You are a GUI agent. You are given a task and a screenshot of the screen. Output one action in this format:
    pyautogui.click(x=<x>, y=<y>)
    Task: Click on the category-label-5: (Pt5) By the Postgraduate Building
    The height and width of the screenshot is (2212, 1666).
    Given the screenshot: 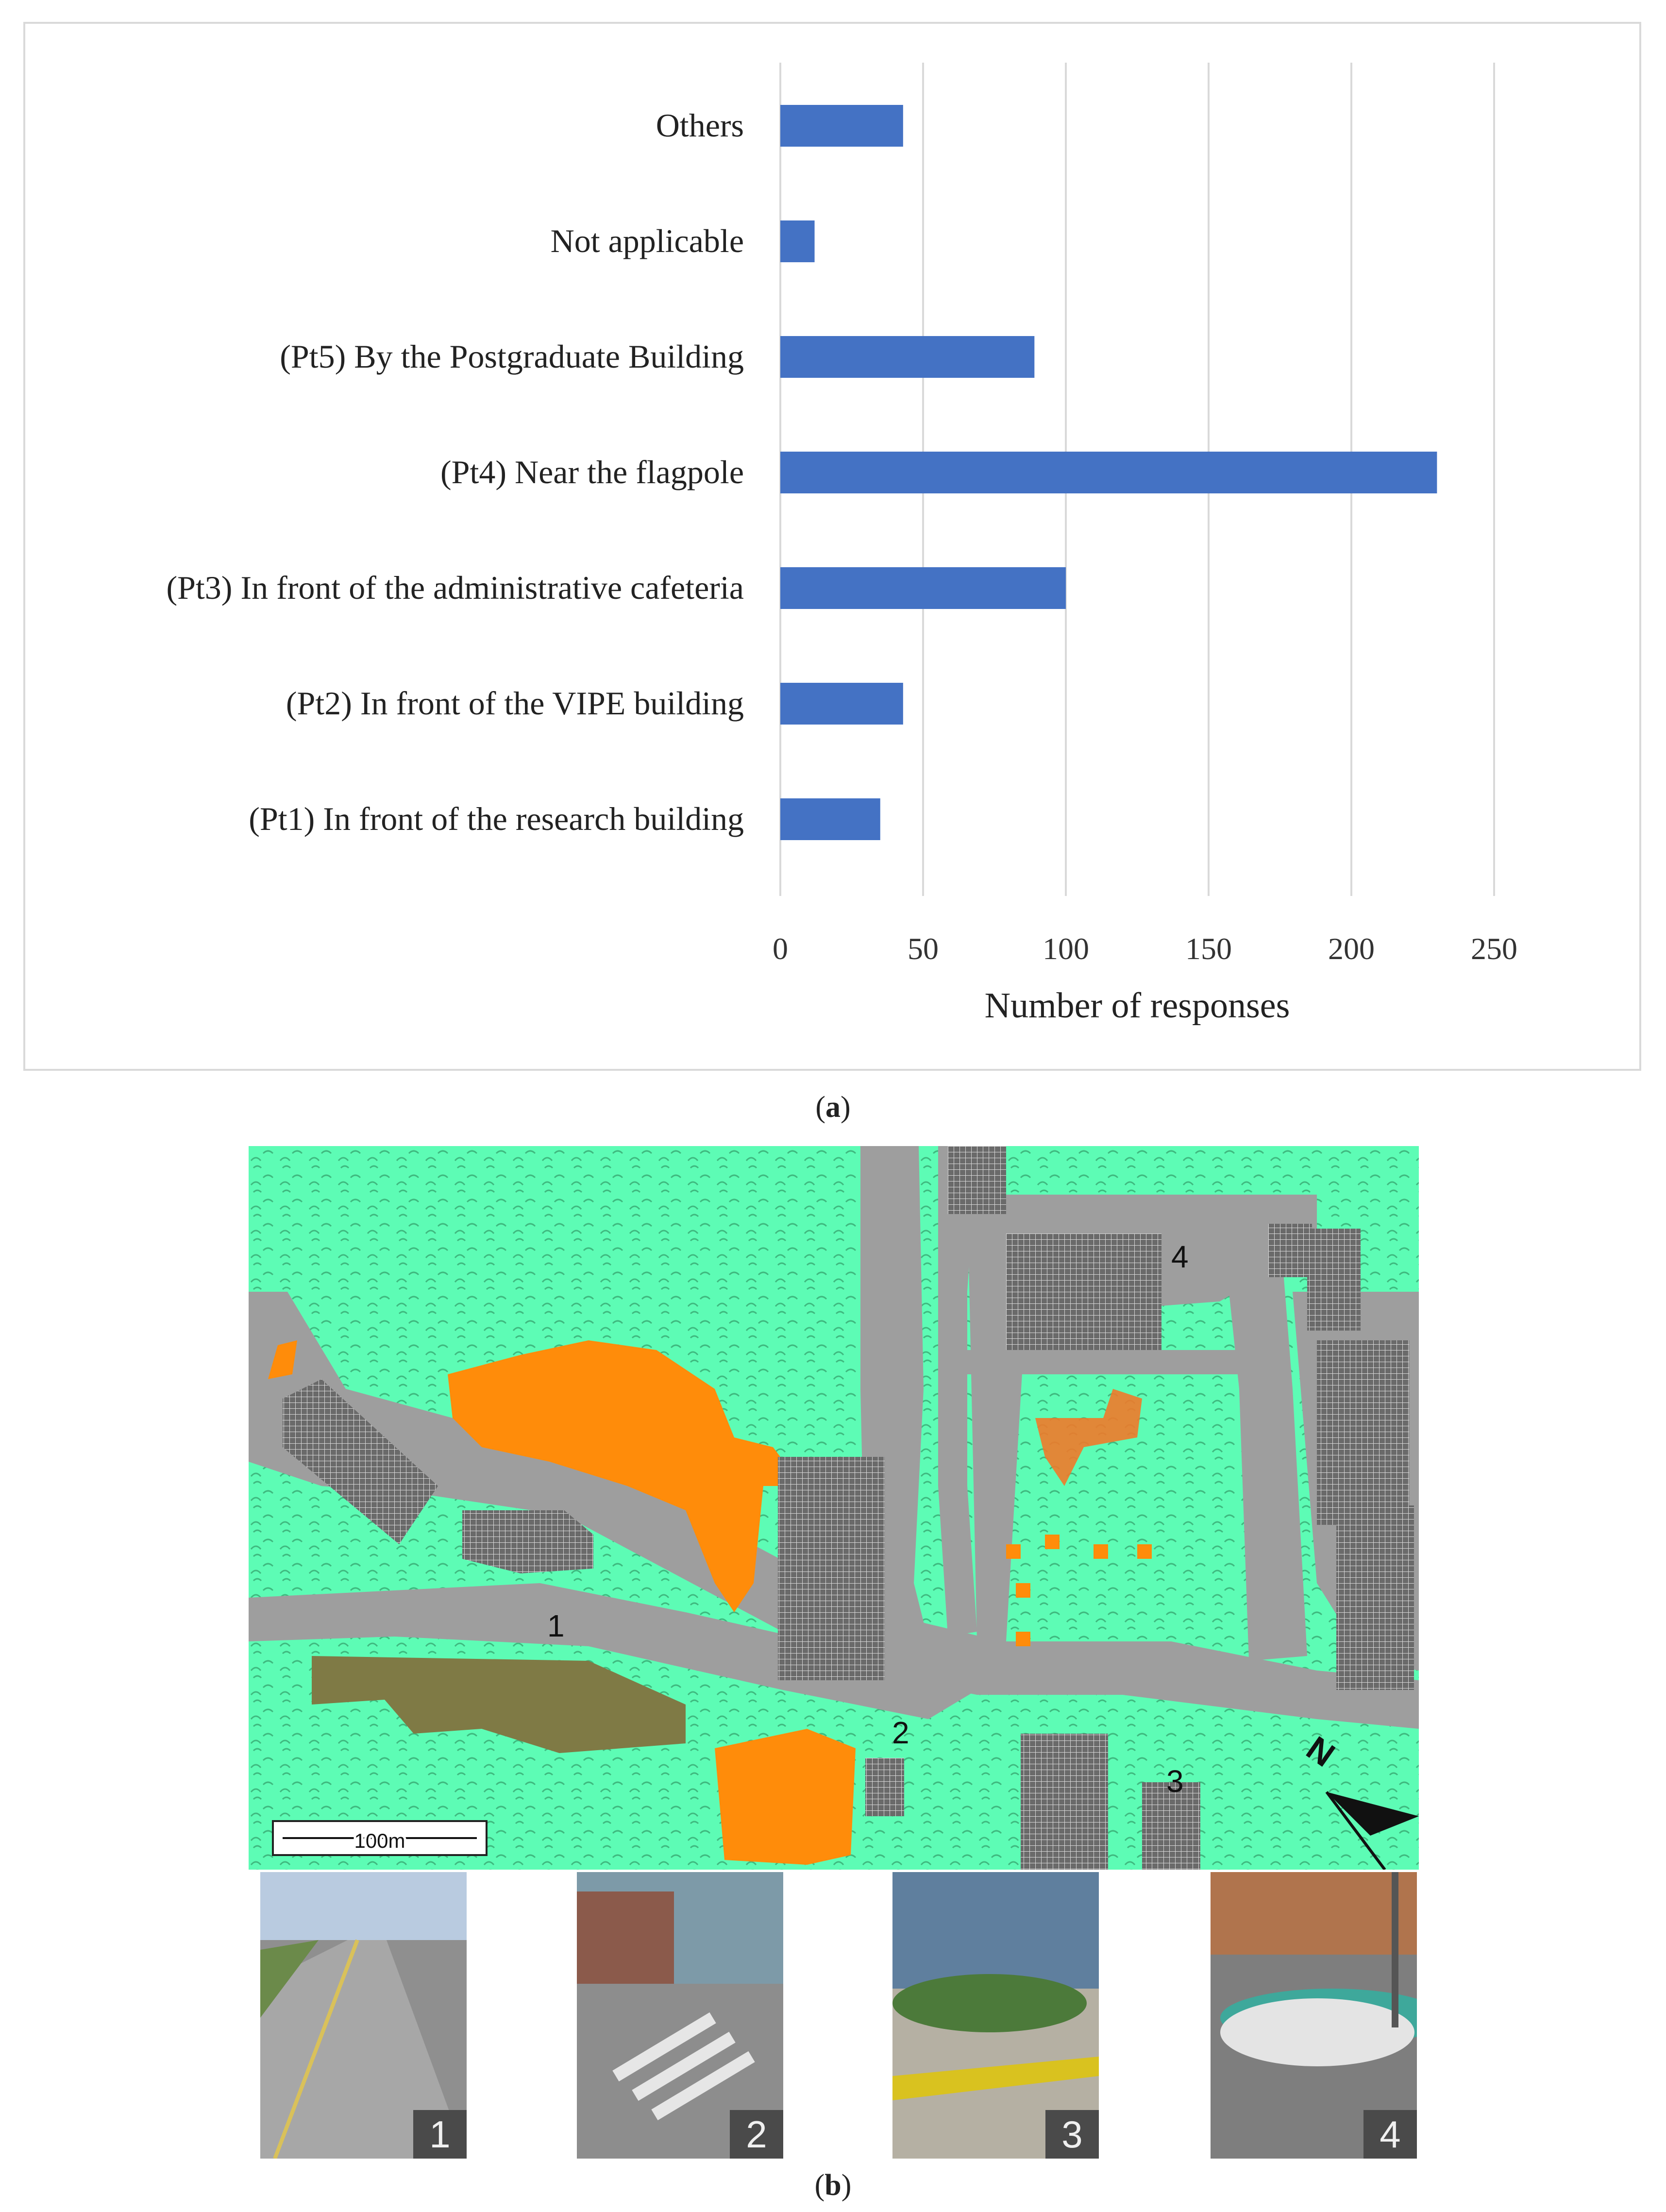 What is the action you would take?
    pyautogui.click(x=512, y=356)
    